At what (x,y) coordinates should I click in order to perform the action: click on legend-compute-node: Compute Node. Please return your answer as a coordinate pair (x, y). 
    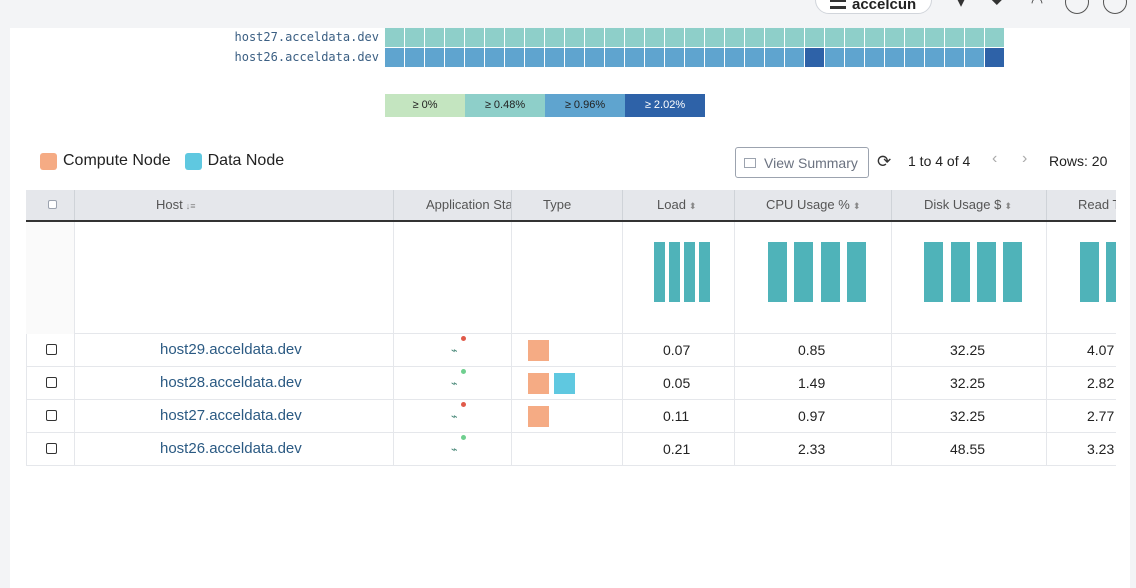
    Looking at the image, I should click on (105, 161).